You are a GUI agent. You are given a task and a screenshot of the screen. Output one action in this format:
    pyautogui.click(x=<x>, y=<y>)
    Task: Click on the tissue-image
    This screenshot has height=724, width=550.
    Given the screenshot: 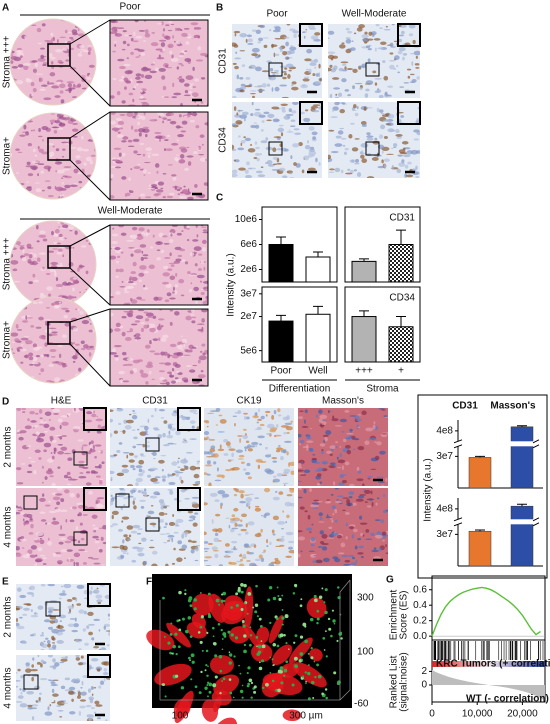 What is the action you would take?
    pyautogui.click(x=95, y=499)
    